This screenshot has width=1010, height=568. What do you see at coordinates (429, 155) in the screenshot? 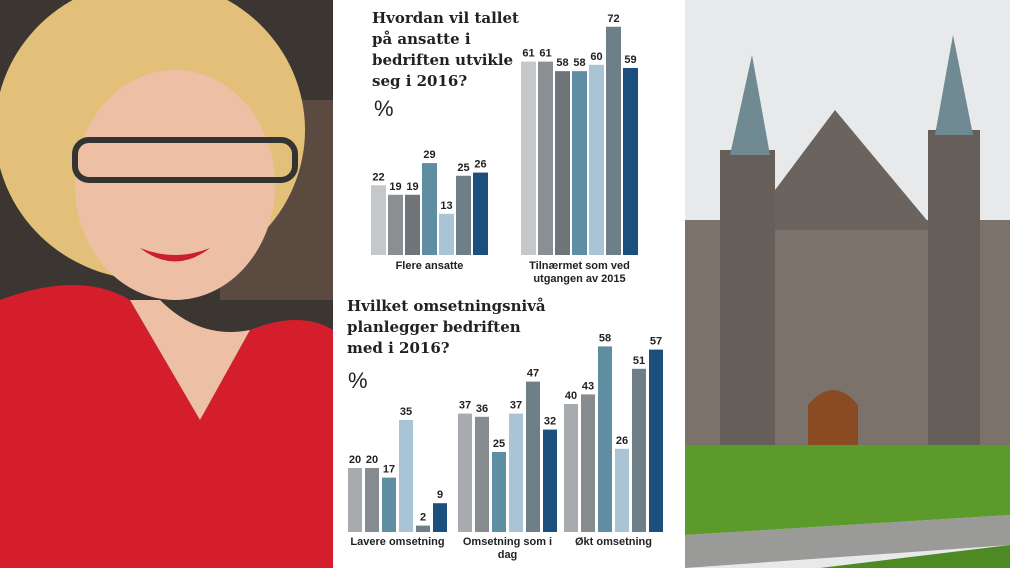
I see `value-label: 29` at bounding box center [429, 155].